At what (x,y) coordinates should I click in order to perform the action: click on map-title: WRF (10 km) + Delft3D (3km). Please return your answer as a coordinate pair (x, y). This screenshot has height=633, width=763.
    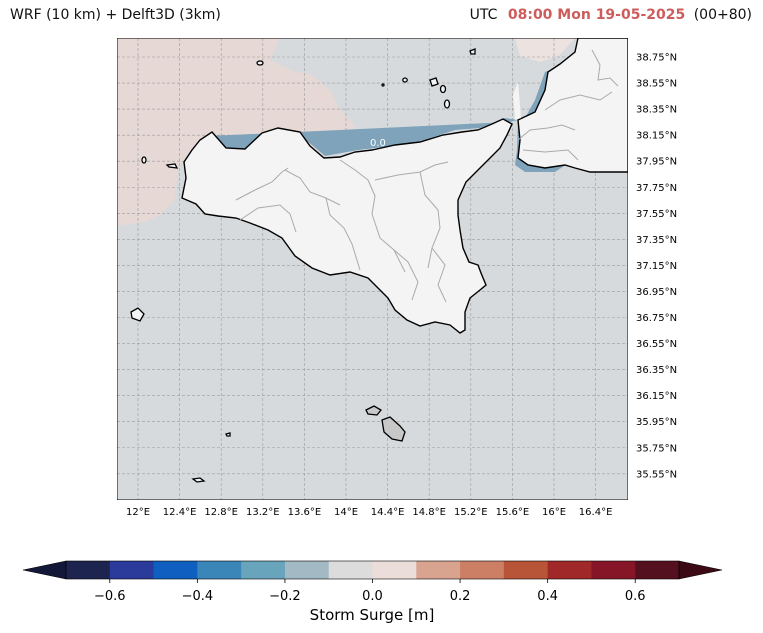
    Looking at the image, I should click on (115, 15).